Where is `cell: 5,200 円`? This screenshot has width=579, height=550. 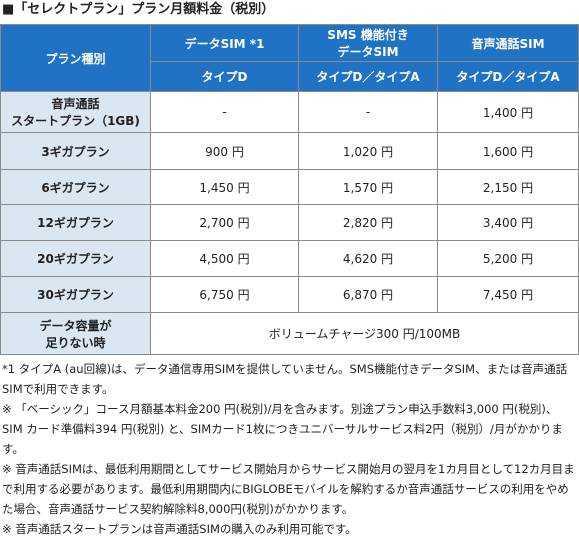 cell: 5,200 円 is located at coordinates (508, 258).